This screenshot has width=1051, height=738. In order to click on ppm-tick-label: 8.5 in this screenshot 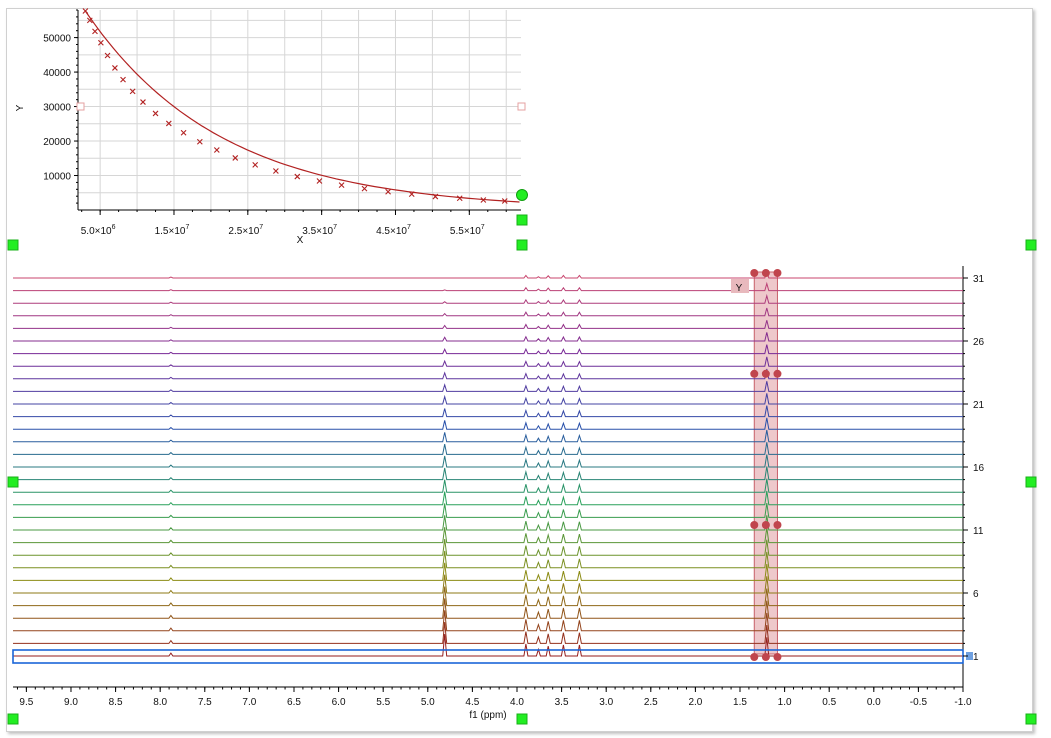, I will do `click(116, 702)`.